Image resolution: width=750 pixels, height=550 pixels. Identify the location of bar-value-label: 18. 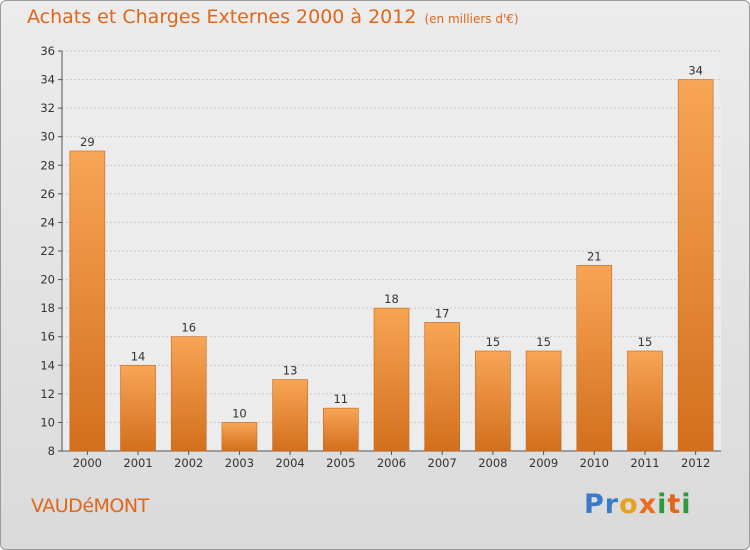
(391, 299).